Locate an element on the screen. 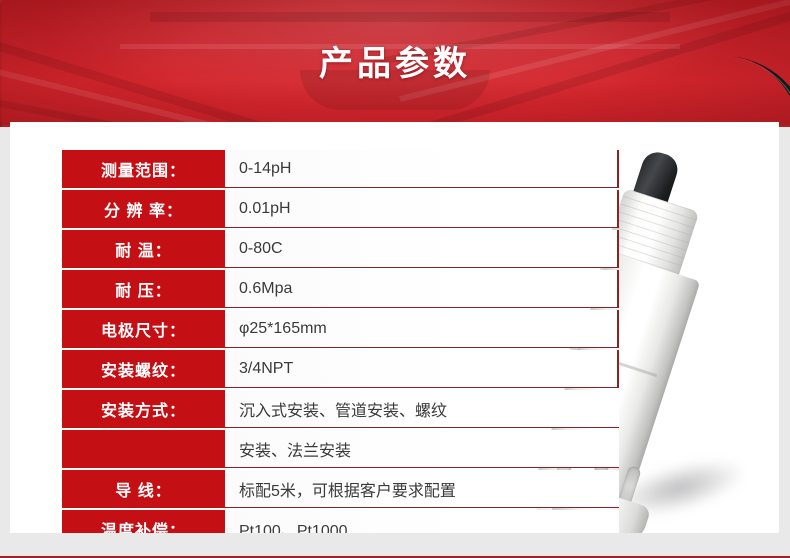  table-row: 电极尺寸： φ25*165mm is located at coordinates (340, 329).